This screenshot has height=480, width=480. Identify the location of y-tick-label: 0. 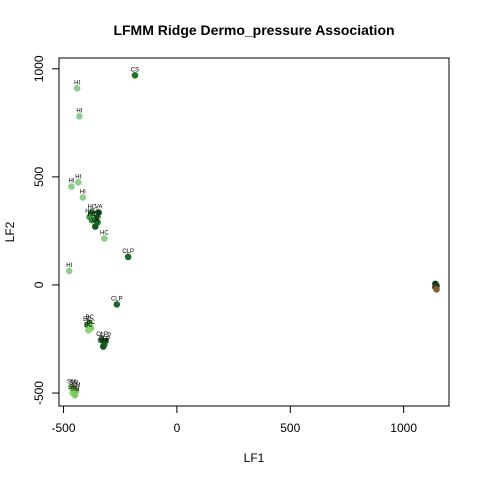
(39, 284).